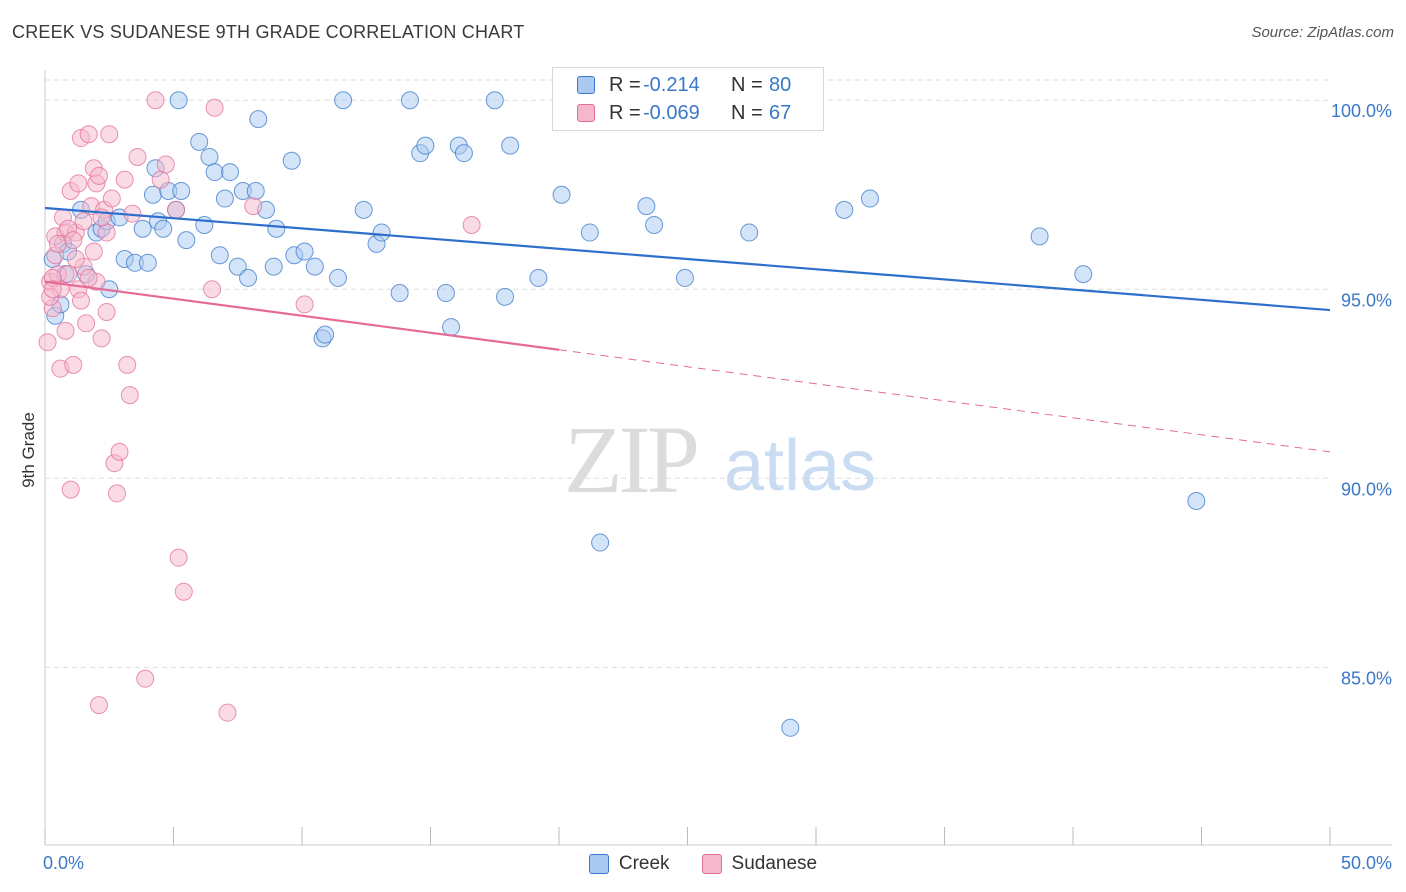 The image size is (1406, 892). Describe the element at coordinates (944, 401) in the screenshot. I see `trend-line-sudanese-extension` at that location.